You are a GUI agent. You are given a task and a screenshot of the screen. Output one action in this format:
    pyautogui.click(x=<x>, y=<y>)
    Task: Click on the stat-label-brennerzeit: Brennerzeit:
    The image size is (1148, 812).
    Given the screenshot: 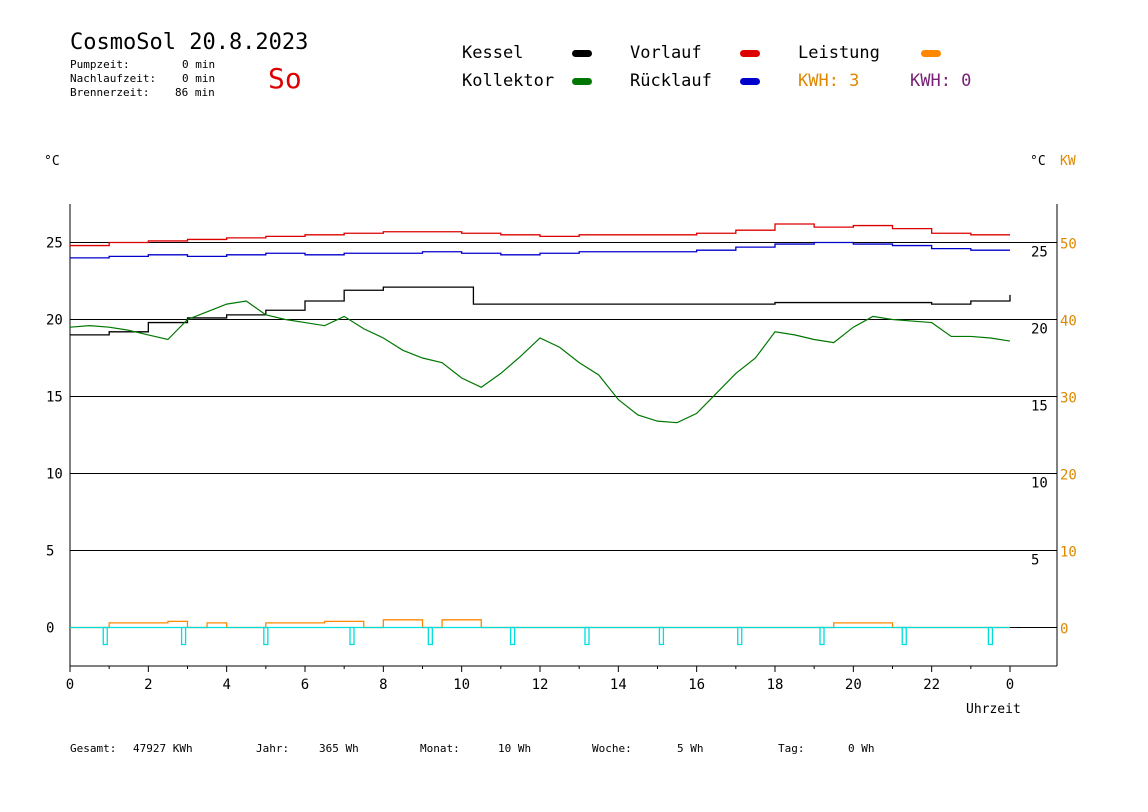 What is the action you would take?
    pyautogui.click(x=110, y=92)
    